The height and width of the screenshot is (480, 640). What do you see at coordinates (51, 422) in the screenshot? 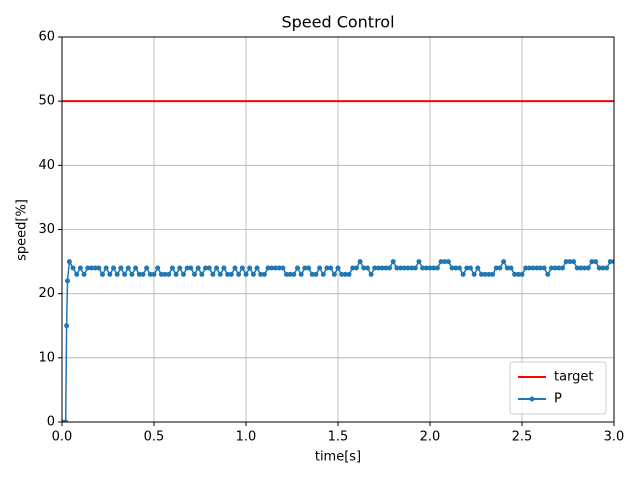
I see `y-tick-label: 0` at bounding box center [51, 422].